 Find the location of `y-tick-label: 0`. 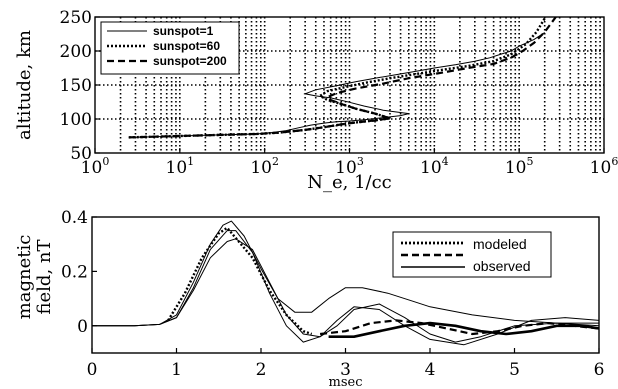

y-tick-label: 0 is located at coordinates (82, 327).